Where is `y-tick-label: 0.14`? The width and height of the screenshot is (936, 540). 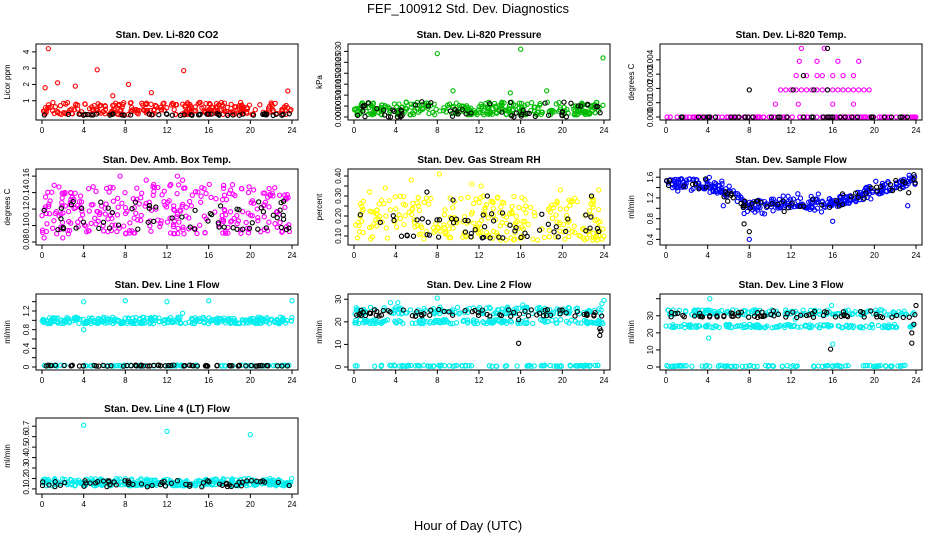 y-tick-label: 0.14 is located at coordinates (26, 192).